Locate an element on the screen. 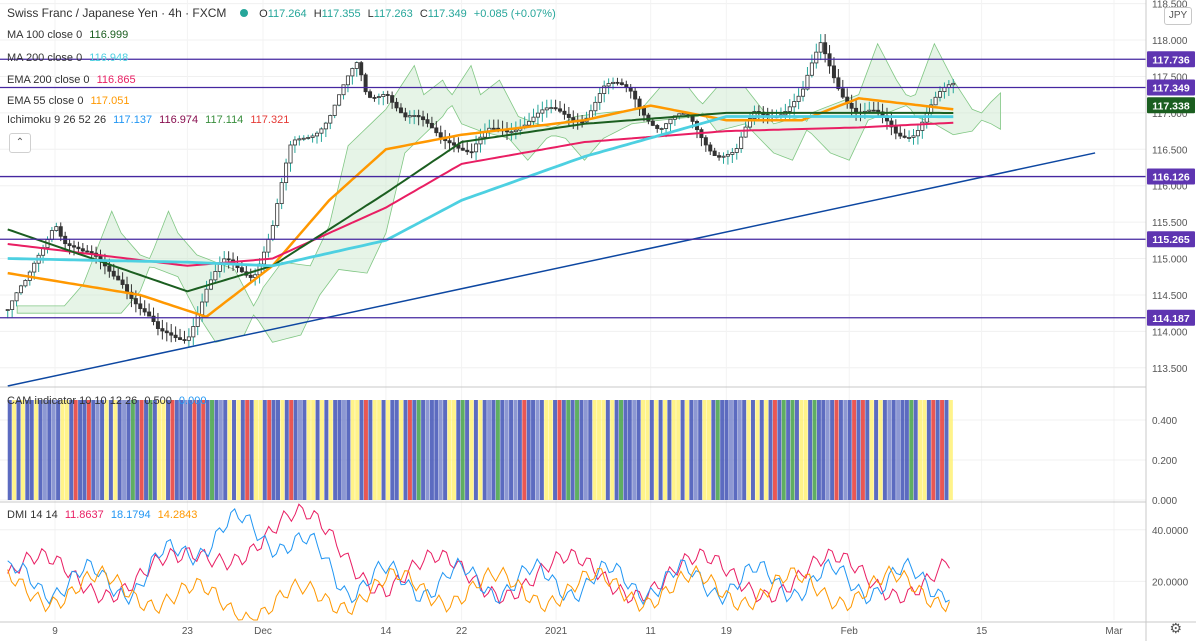 This screenshot has height=641, width=1196. cam-bars is located at coordinates (480, 450).